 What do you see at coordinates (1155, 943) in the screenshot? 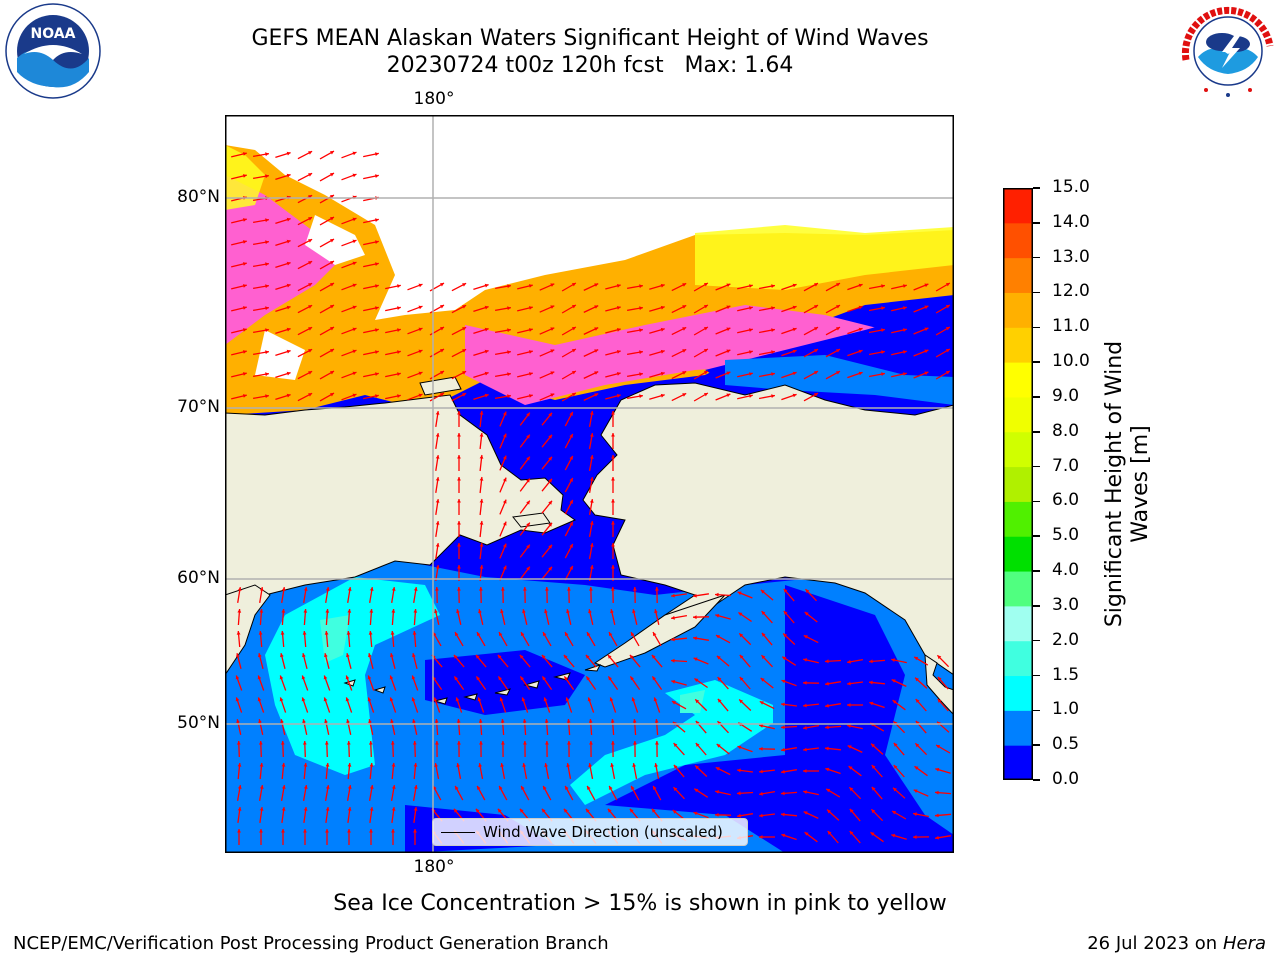
I see `credit-date: 26 Jul 2023 on` at bounding box center [1155, 943].